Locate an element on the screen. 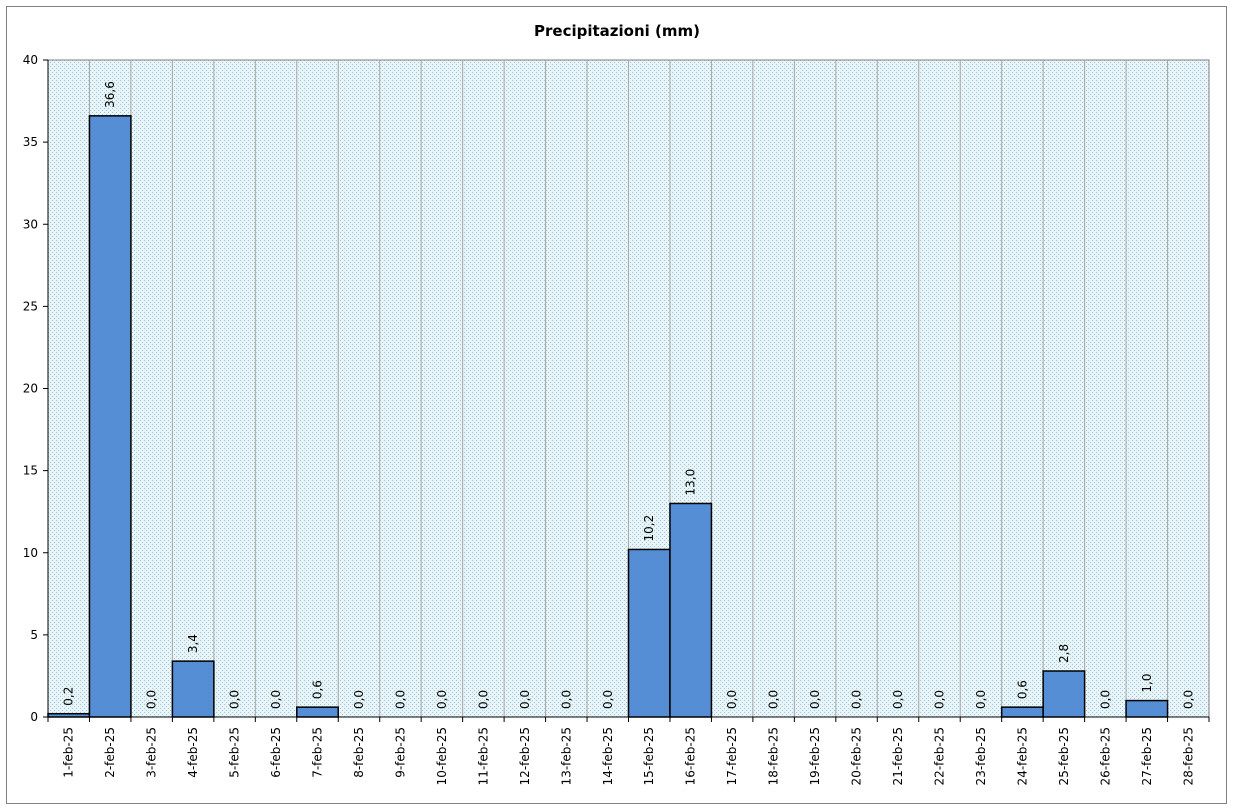 This screenshot has width=1233, height=810. x-tick-label: 7-feb-25 is located at coordinates (318, 752).